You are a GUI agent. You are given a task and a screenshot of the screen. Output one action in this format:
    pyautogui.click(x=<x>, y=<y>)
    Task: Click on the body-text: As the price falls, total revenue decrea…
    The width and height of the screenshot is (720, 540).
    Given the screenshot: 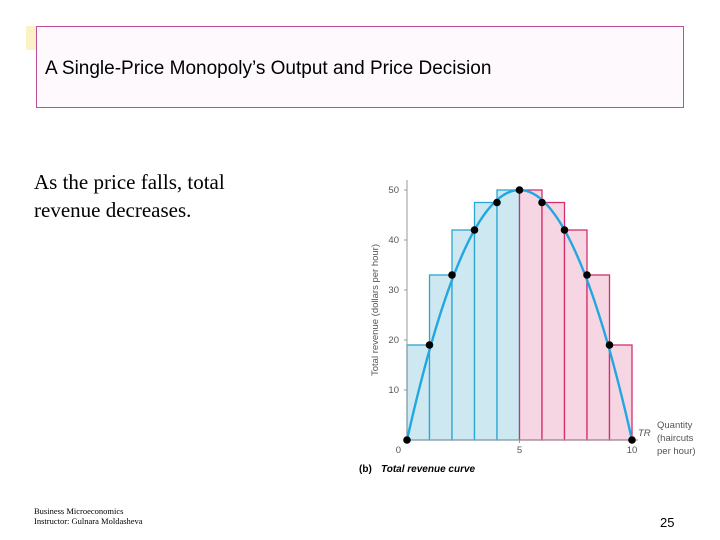 What is the action you would take?
    pyautogui.click(x=129, y=196)
    